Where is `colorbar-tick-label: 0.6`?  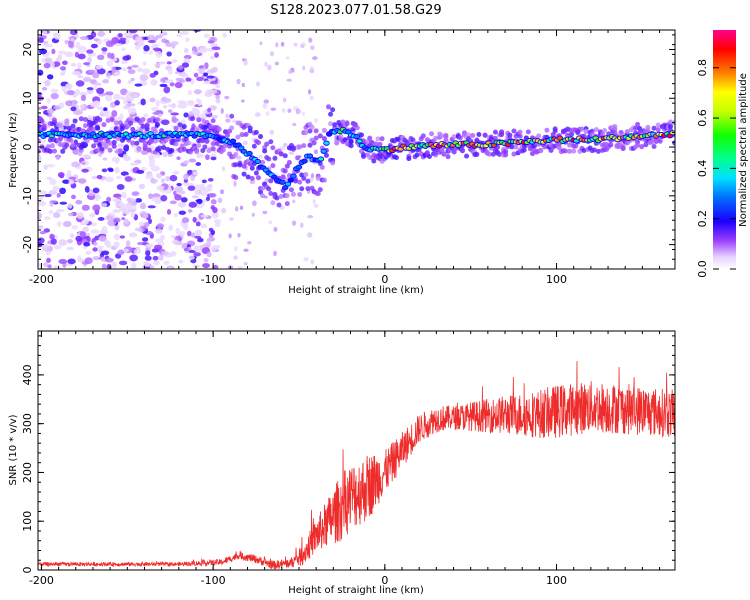
colorbar-tick-label: 0.6 is located at coordinates (702, 118).